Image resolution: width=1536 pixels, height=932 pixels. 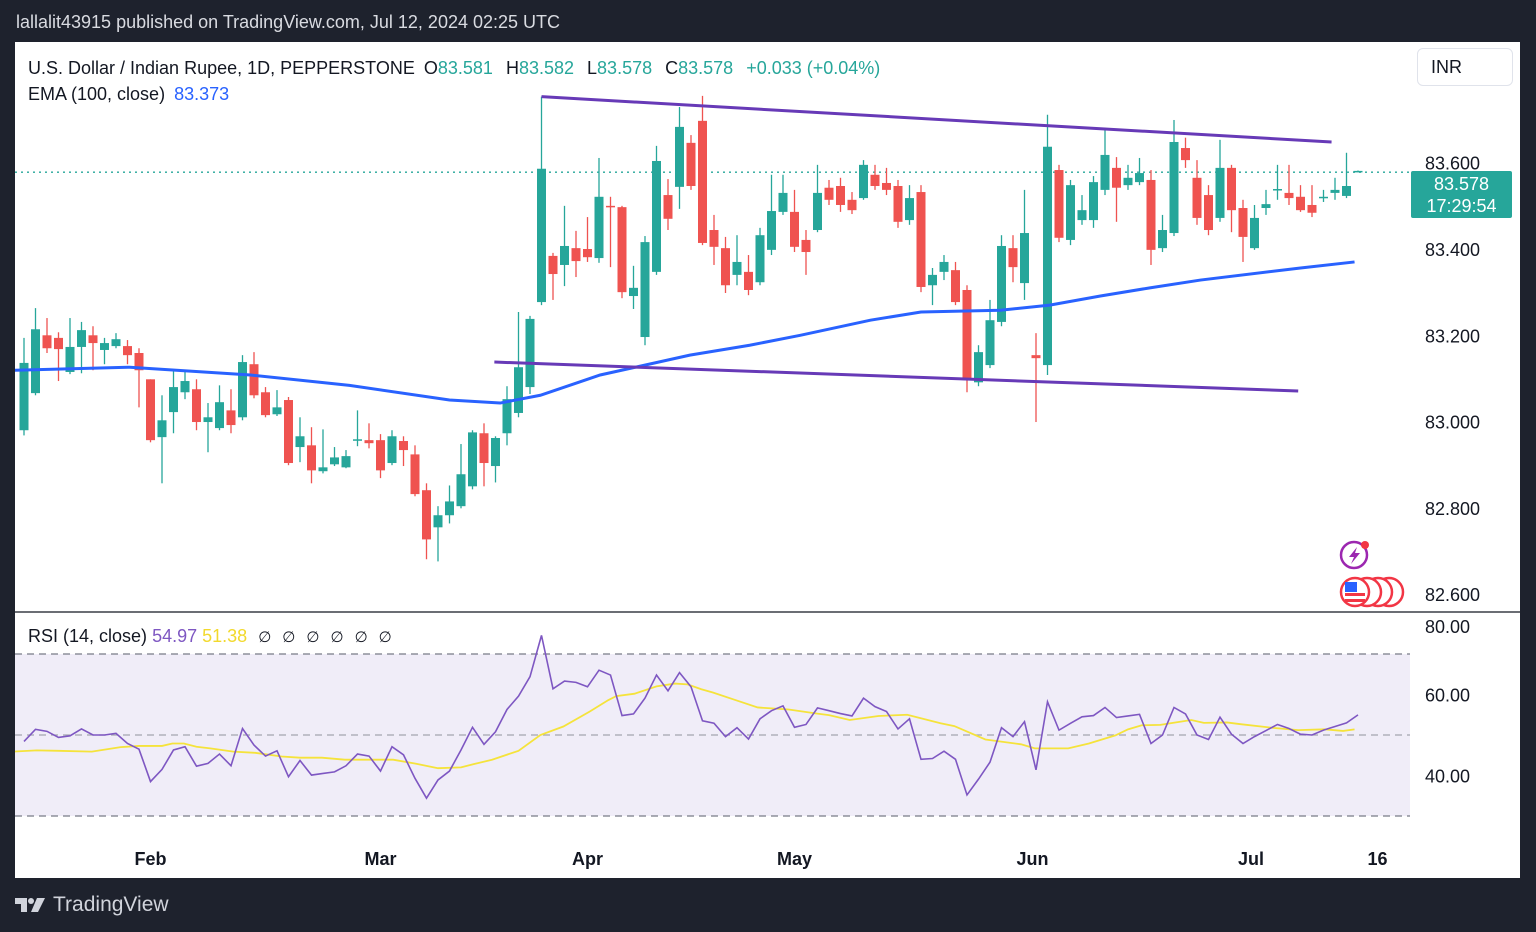 I want to click on time-axis: Feb Mar Apr May Jun Jul 16, so click(x=760, y=859).